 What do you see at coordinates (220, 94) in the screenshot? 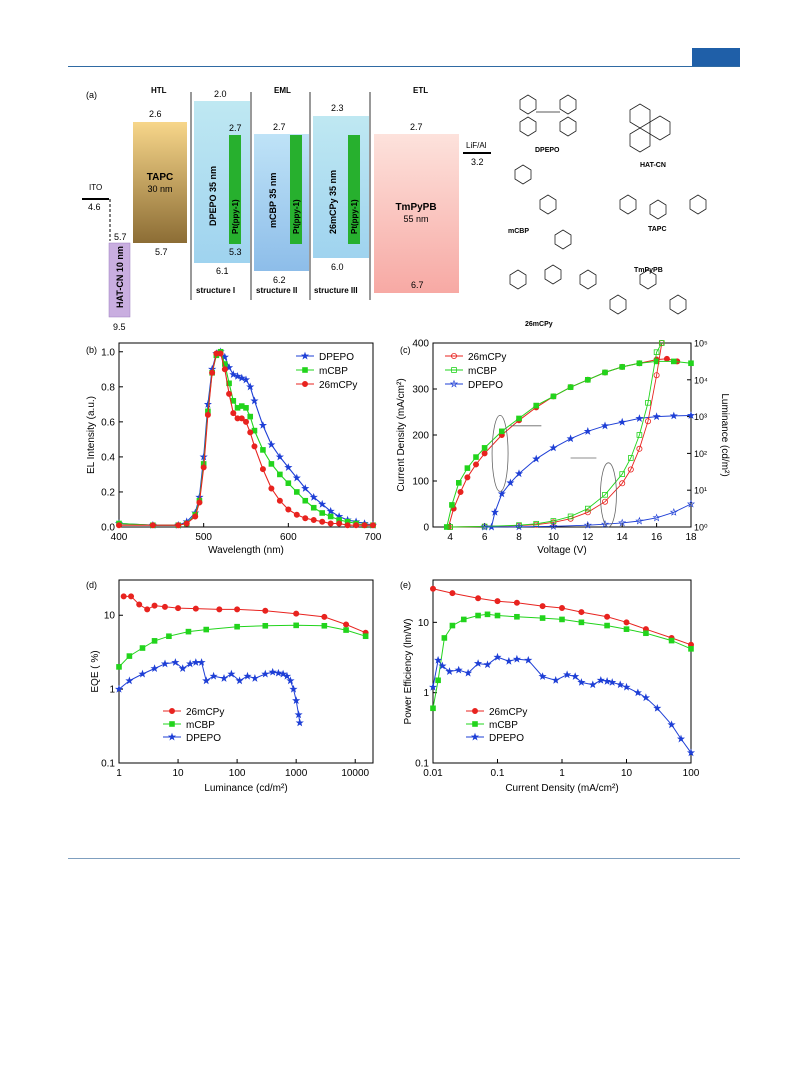
I see `dpepo-top: 2.0` at bounding box center [220, 94].